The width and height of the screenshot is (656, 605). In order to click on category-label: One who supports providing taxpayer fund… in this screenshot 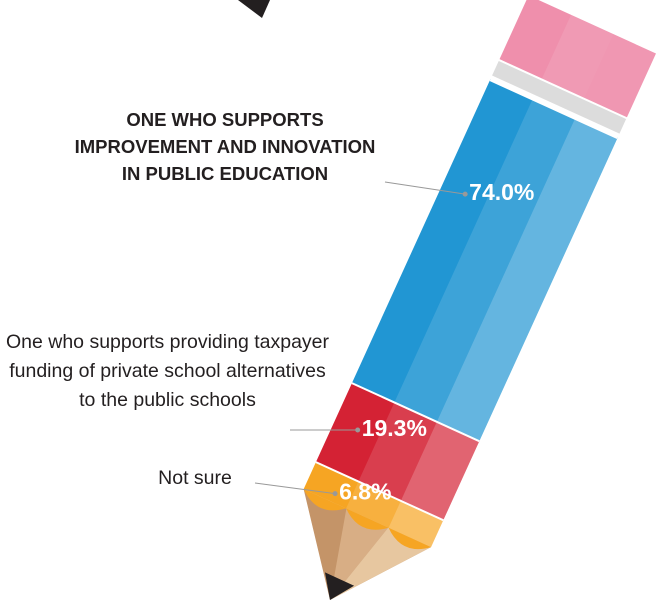, I will do `click(167, 371)`.